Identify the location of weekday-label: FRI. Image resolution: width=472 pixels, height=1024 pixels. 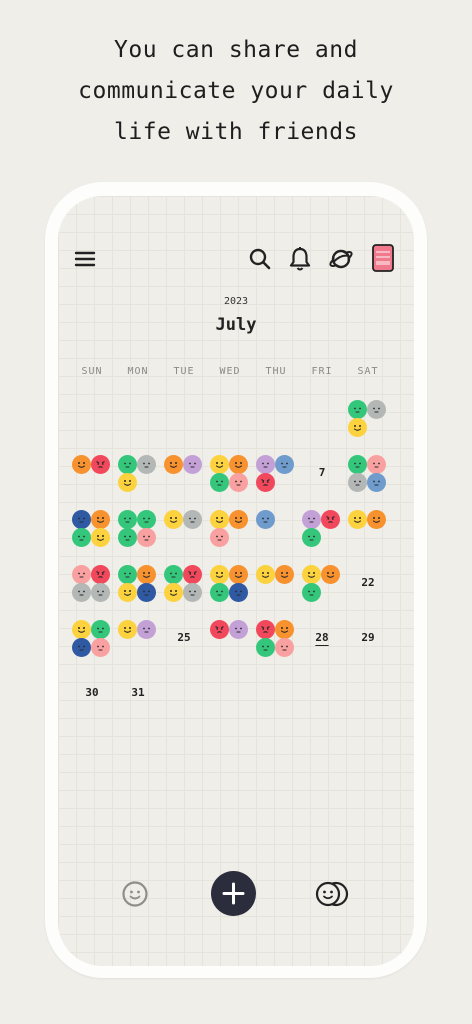
(322, 371).